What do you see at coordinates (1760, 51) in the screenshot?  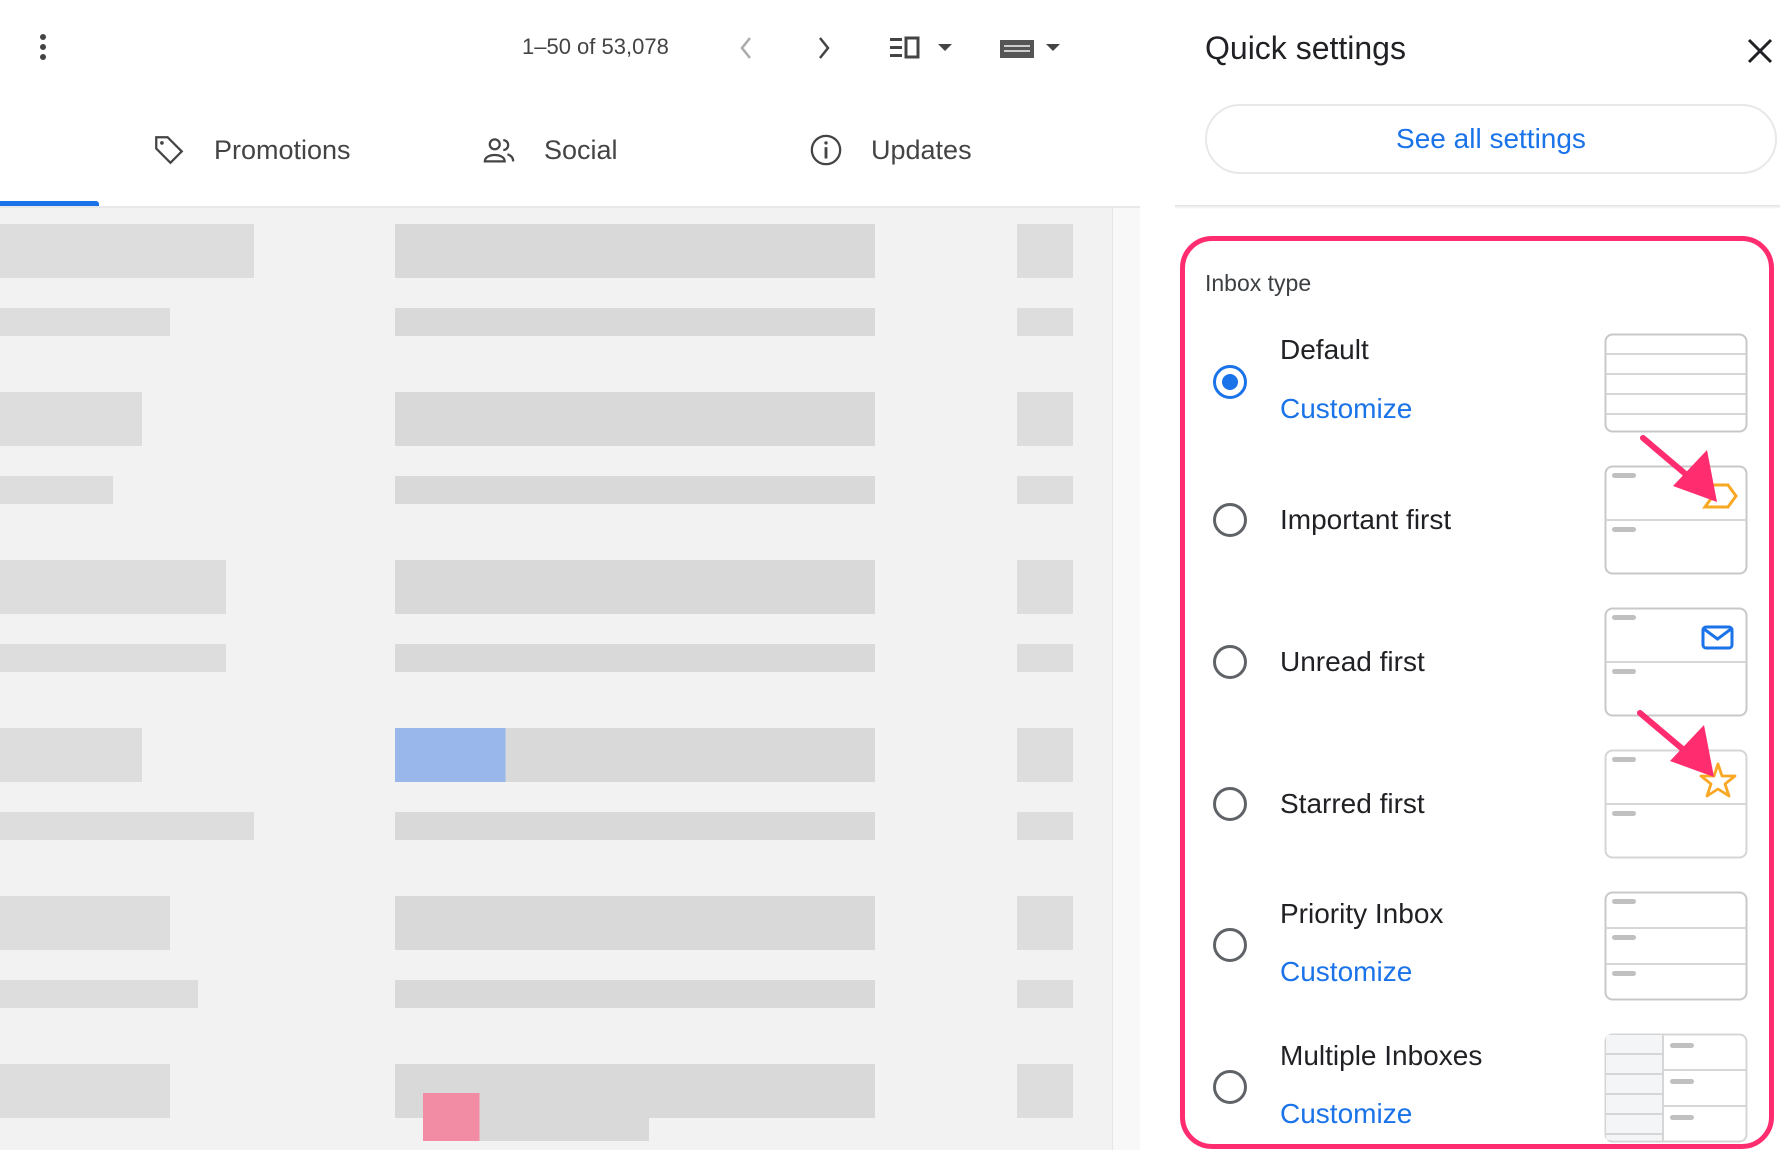 I see `close-icon` at bounding box center [1760, 51].